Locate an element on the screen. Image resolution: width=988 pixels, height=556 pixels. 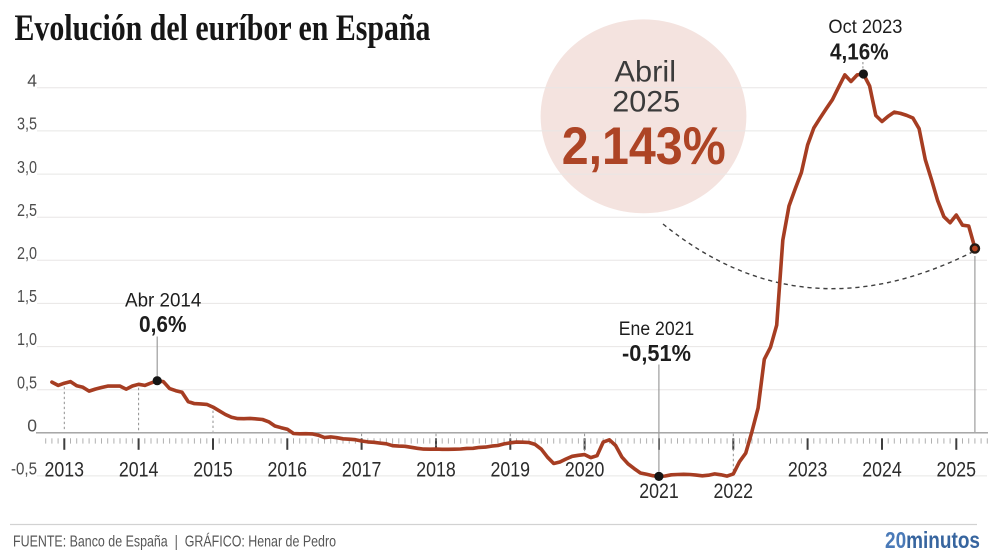
svg-text: 2,5 is located at coordinates (27, 210).